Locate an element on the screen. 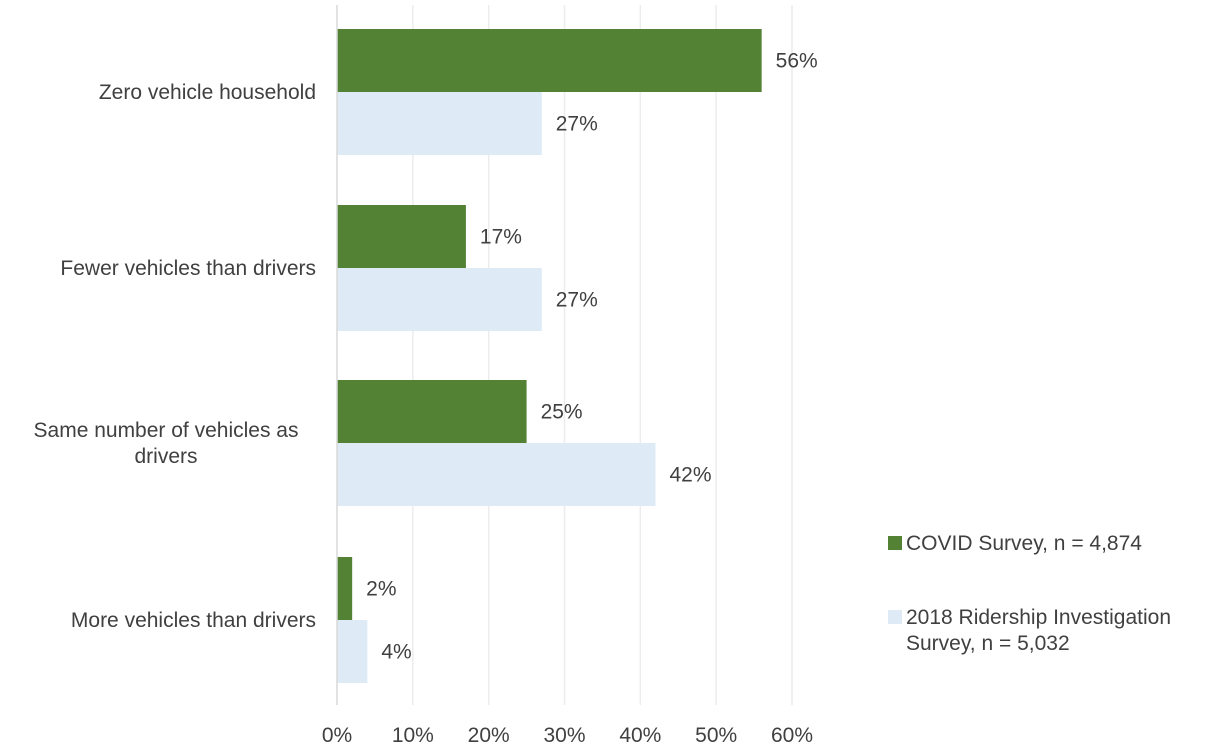 The width and height of the screenshot is (1211, 747). category-label: More vehicles than drivers is located at coordinates (193, 620).